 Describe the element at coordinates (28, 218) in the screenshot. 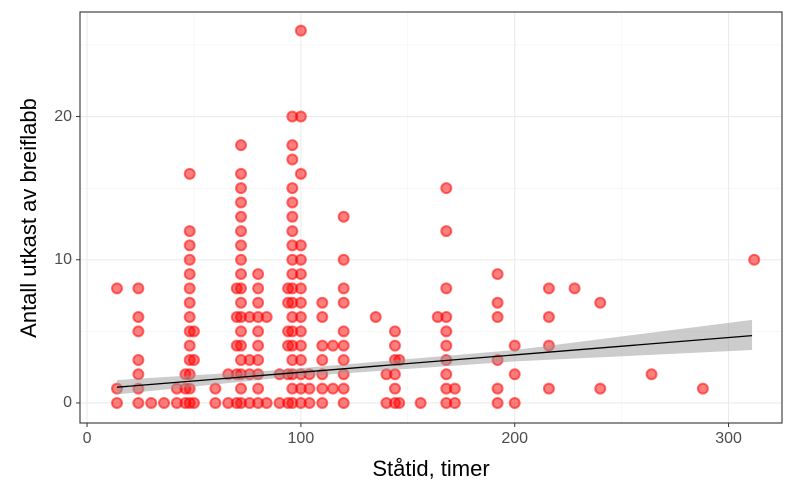

I see `y-axis-title: Antall utkast av breiflabb` at that location.